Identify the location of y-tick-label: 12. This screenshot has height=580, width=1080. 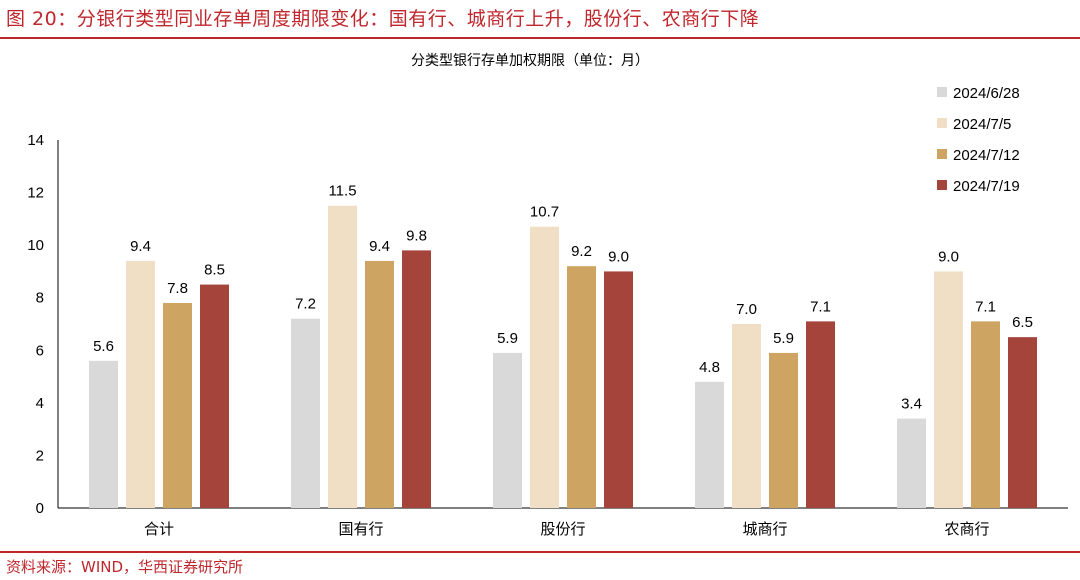
(35, 193).